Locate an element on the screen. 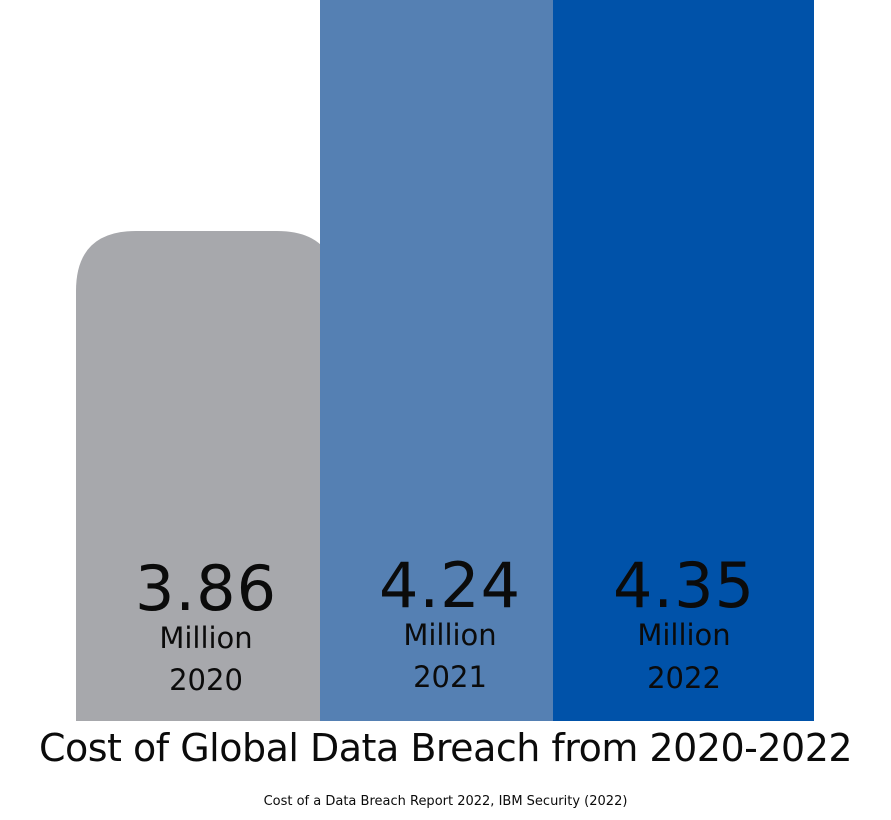 The height and width of the screenshot is (820, 891). value-label-2021: 4.24 is located at coordinates (450, 585).